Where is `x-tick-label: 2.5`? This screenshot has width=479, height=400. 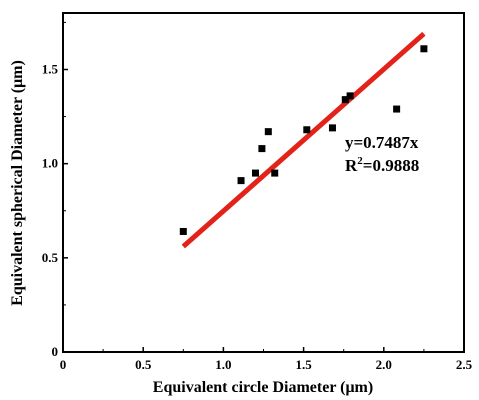
x-tick-label: 2.5 is located at coordinates (464, 364).